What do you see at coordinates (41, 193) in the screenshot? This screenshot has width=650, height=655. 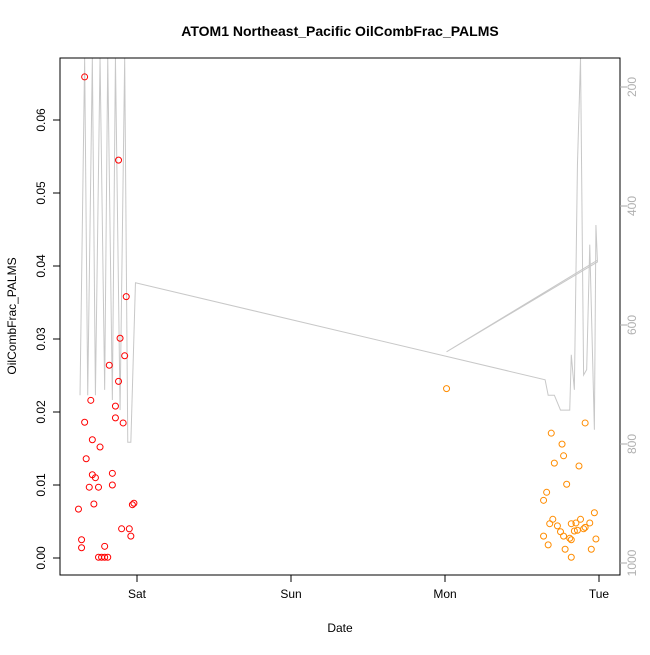 I see `y-tick-label: 0.05` at bounding box center [41, 193].